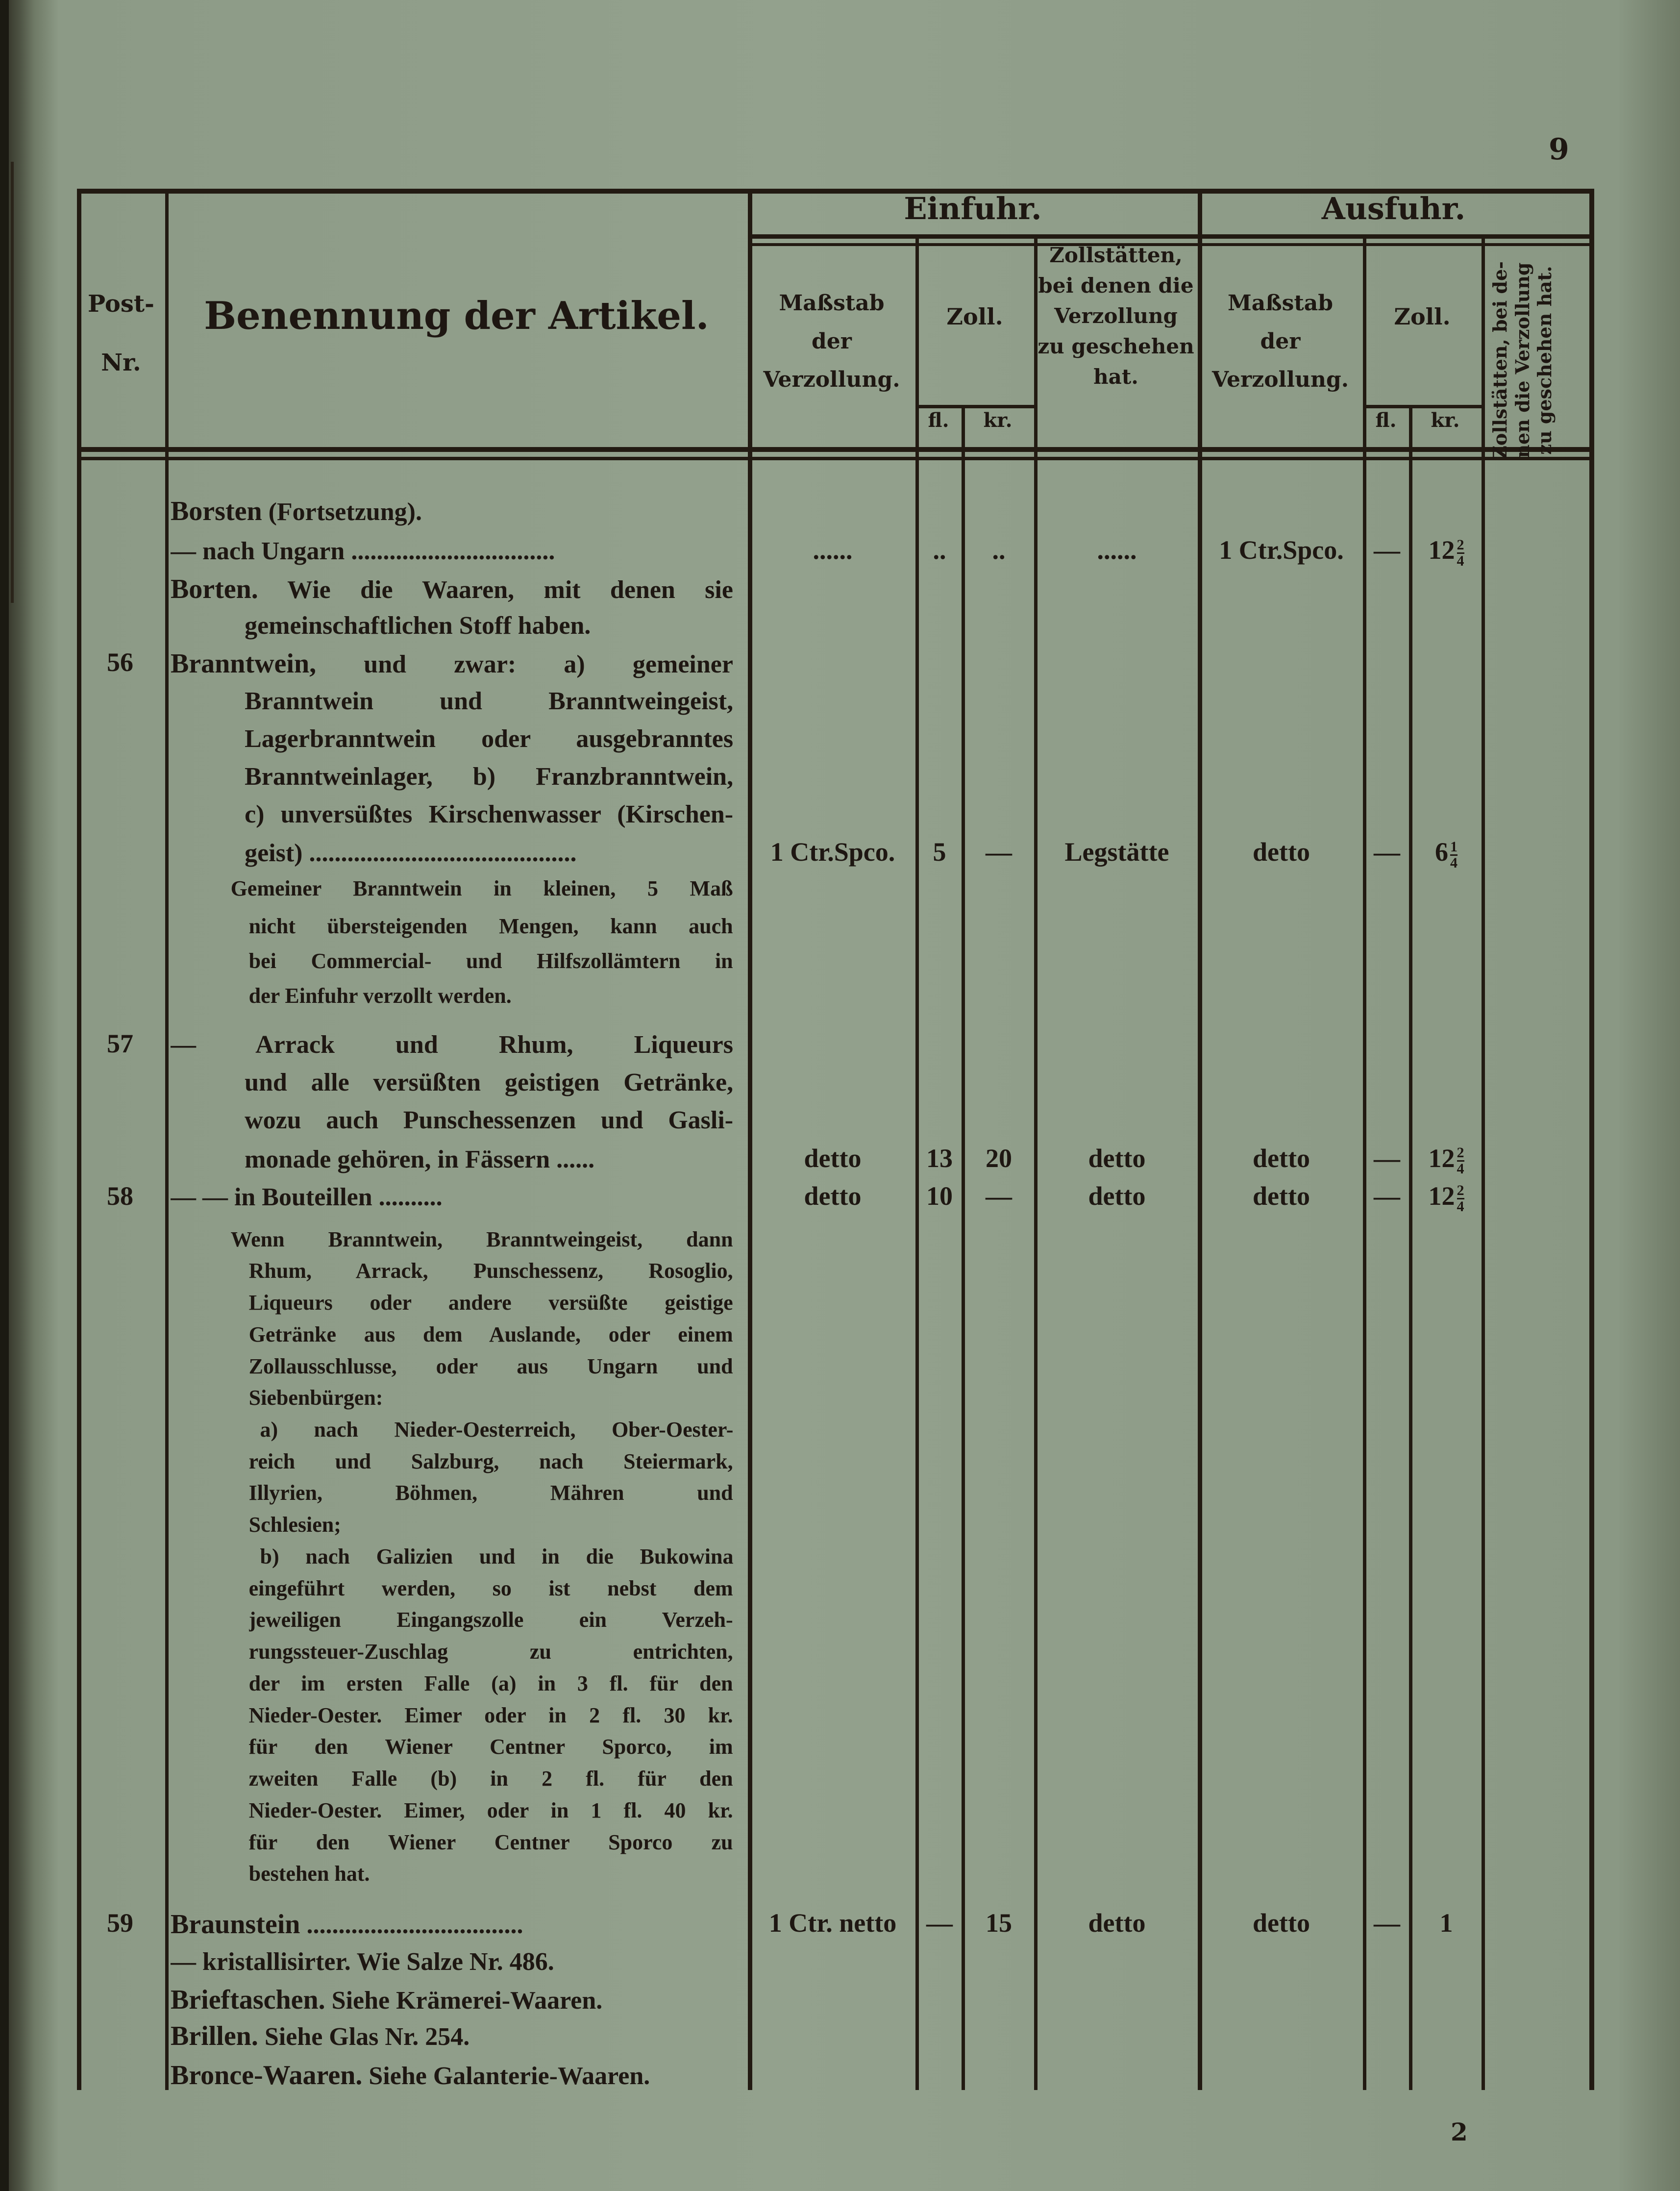  I want to click on line-text: jeweiligen Eingangszolle ein Verzeh-, so click(491, 1620).